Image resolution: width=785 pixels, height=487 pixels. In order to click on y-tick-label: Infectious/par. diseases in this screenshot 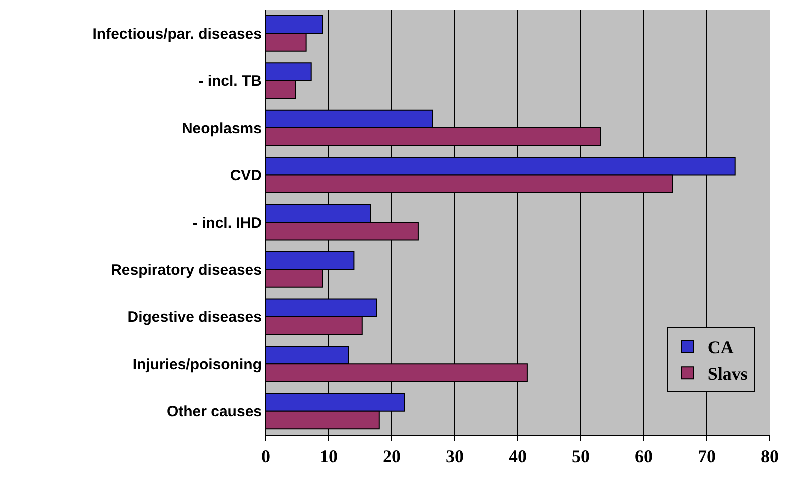, I will do `click(177, 34)`.